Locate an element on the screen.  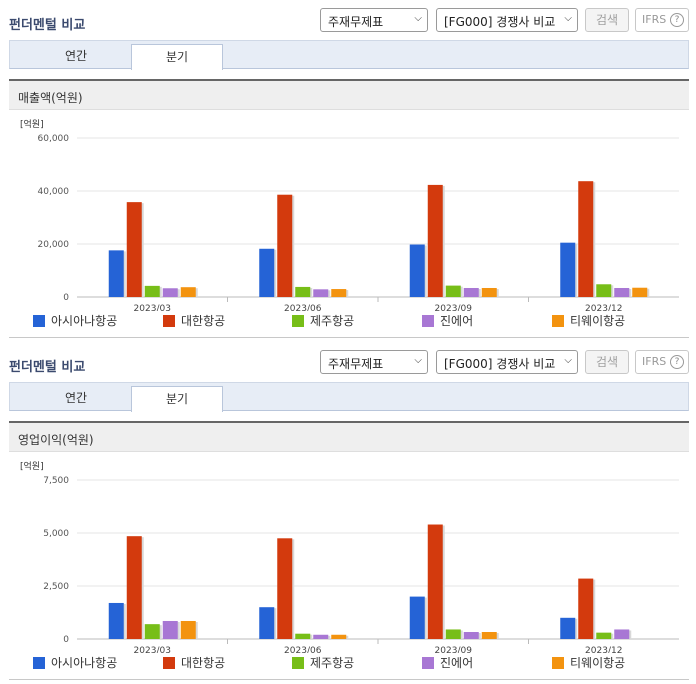
y-tick-label: 60,000 is located at coordinates (54, 139).